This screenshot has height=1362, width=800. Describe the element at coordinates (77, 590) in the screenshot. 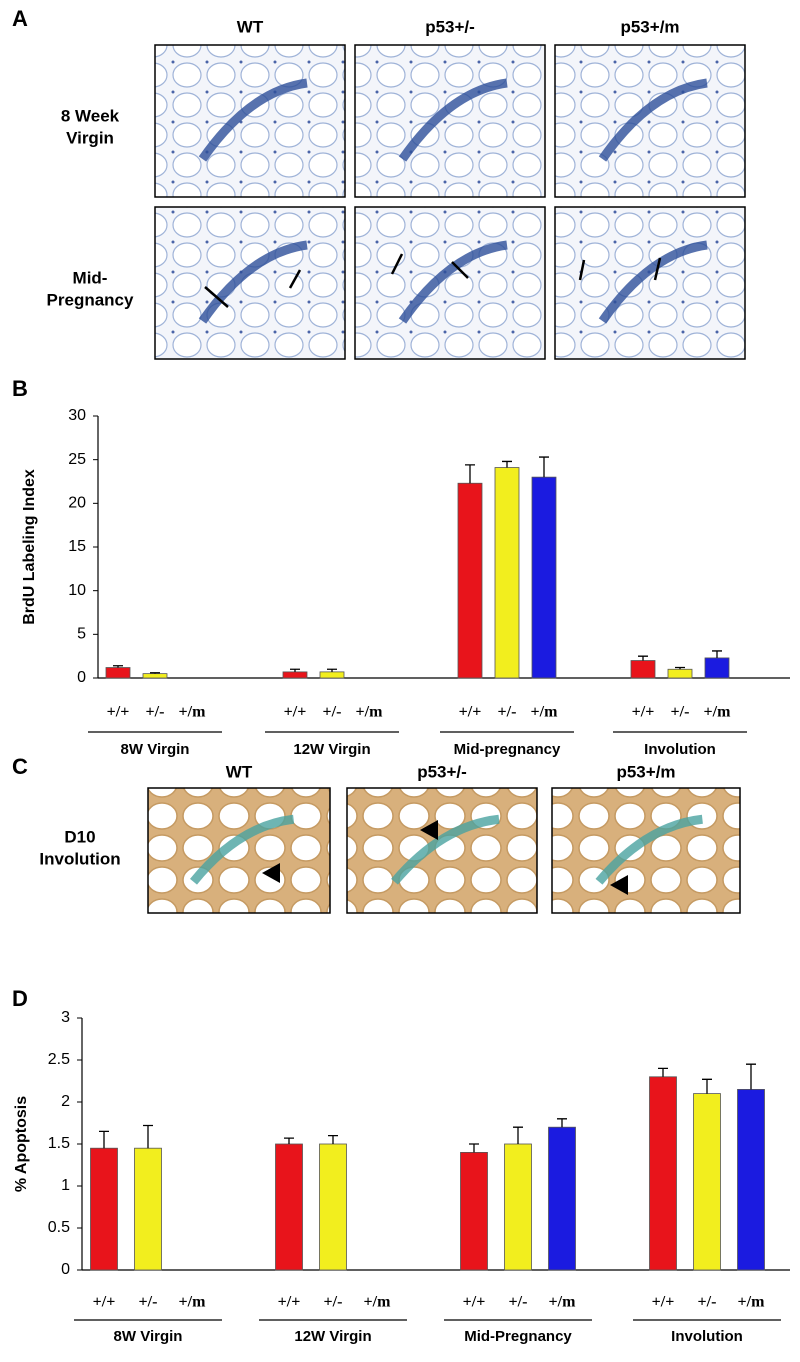

I see `y-tick-label: 10` at that location.